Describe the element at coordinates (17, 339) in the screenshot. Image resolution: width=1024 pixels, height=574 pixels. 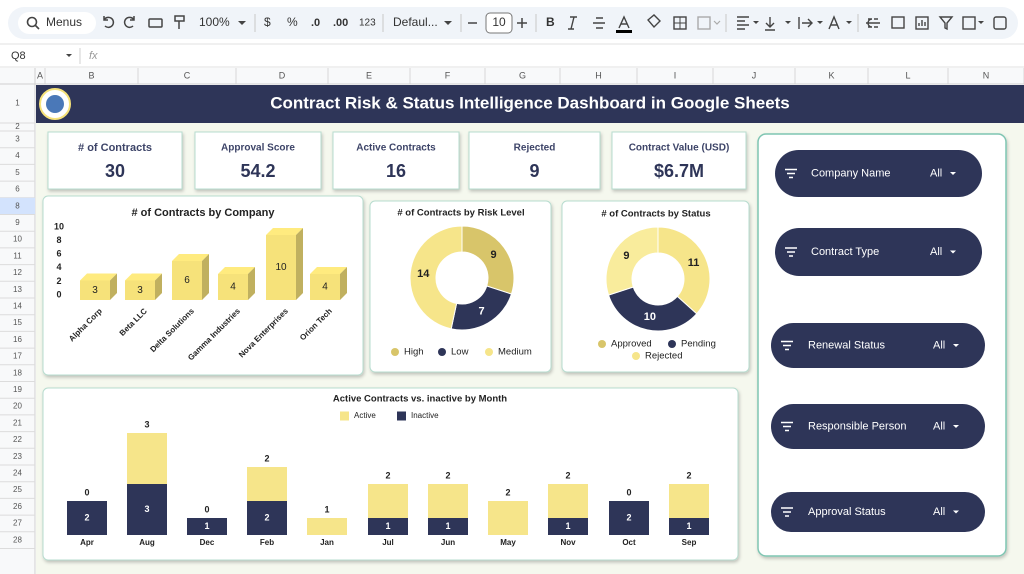
I see `row-header: 16` at that location.